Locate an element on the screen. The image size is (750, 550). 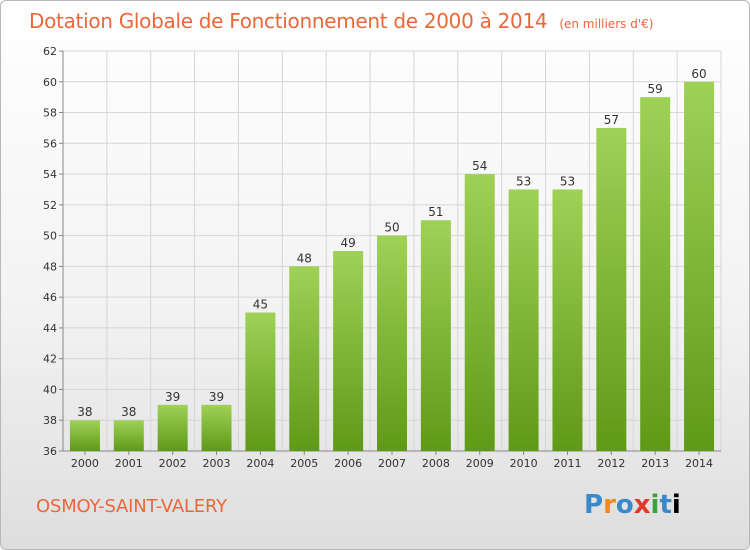
bar-value-label: 49 is located at coordinates (347, 243).